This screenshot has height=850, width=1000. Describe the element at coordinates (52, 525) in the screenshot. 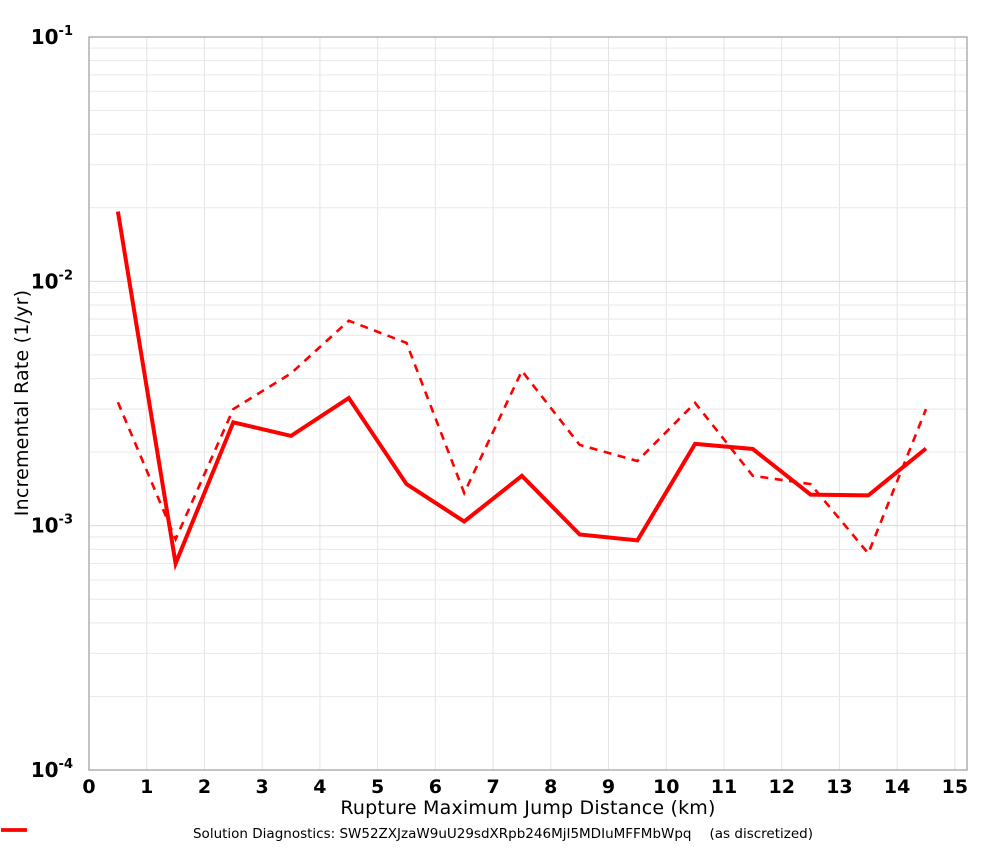

I see `y-tick-label: 10⁻³` at that location.